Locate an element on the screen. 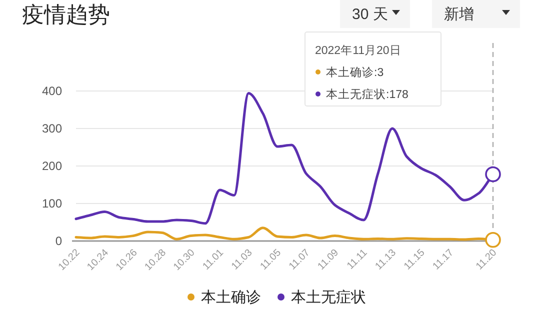 This screenshot has height=320, width=540. y-tick-label: 0 is located at coordinates (58, 241).